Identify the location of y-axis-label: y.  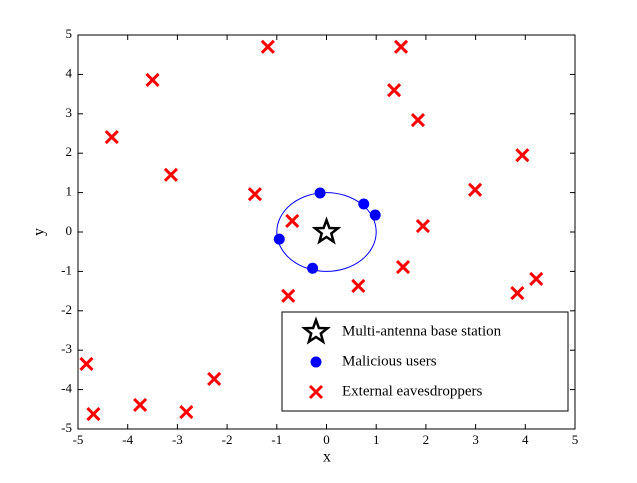
(39, 232).